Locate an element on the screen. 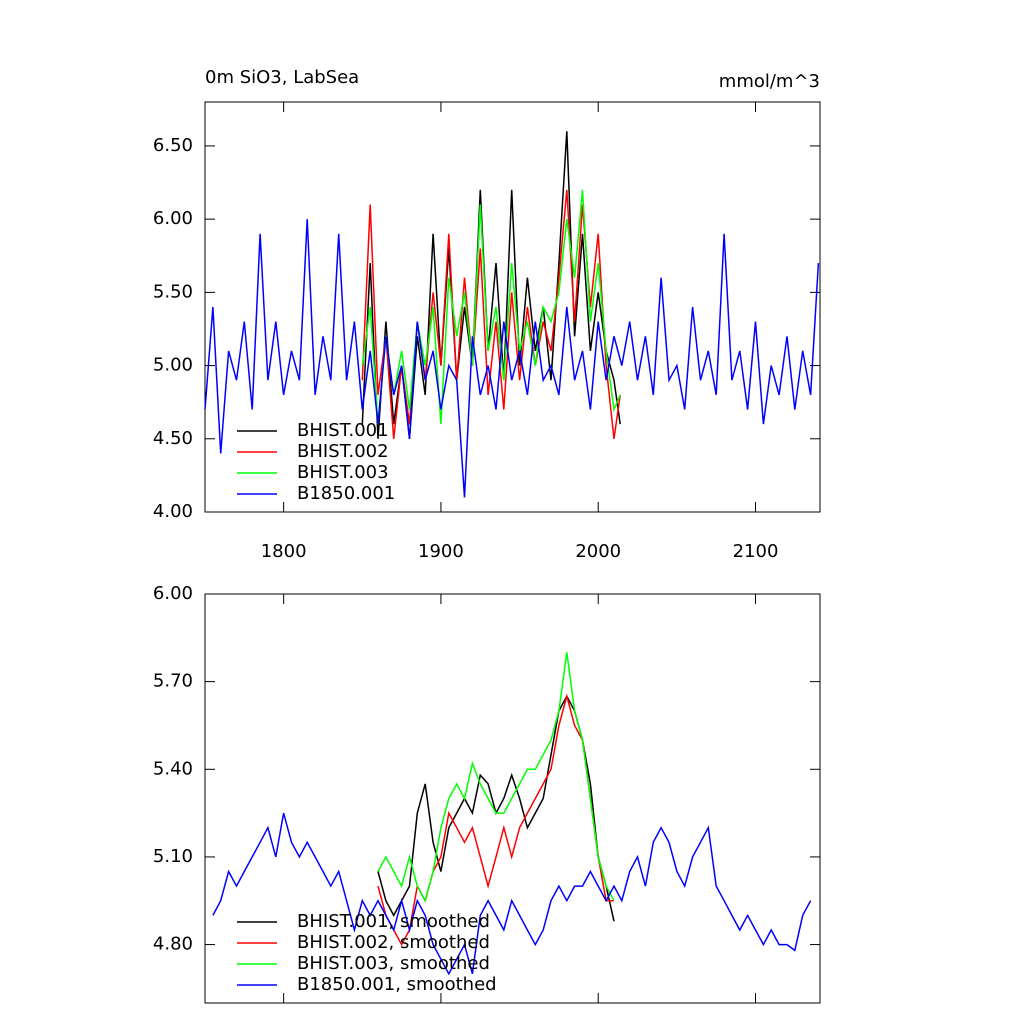 The image size is (1024, 1028). y-tick-label: 6.50 is located at coordinates (173, 145).